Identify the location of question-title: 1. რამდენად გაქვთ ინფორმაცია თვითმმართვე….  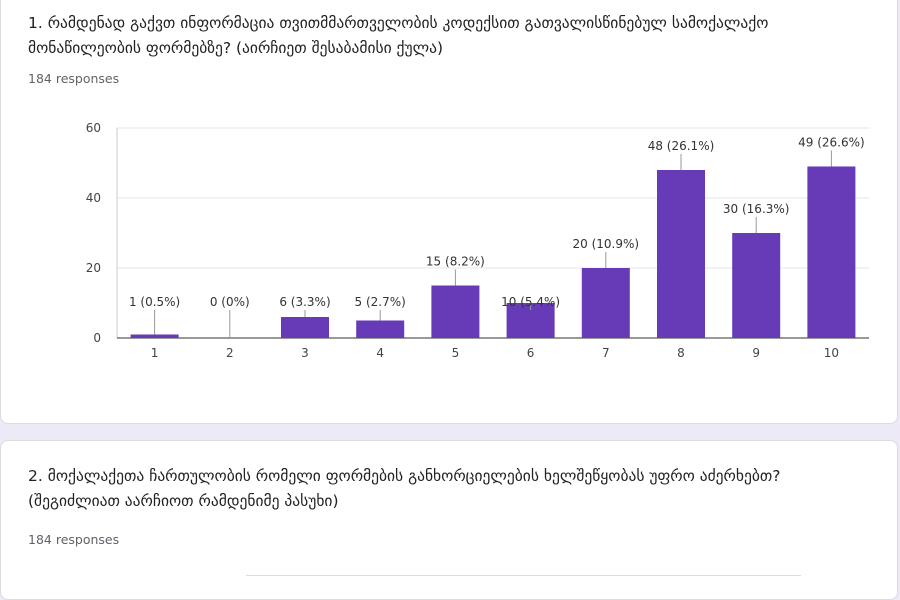
(398, 35).